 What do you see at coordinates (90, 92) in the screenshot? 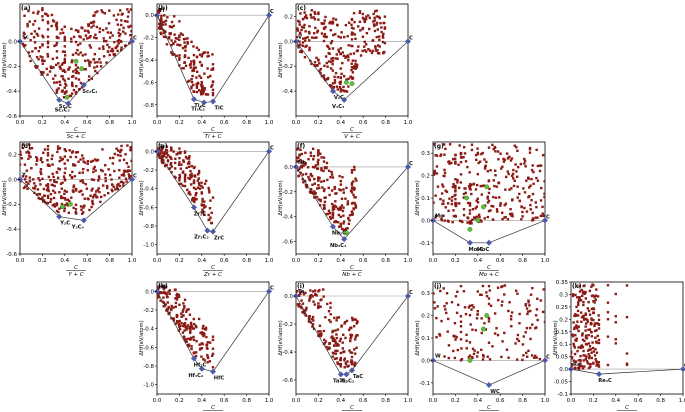
I see `hull-point-label: Sc₃C₄` at bounding box center [90, 92].